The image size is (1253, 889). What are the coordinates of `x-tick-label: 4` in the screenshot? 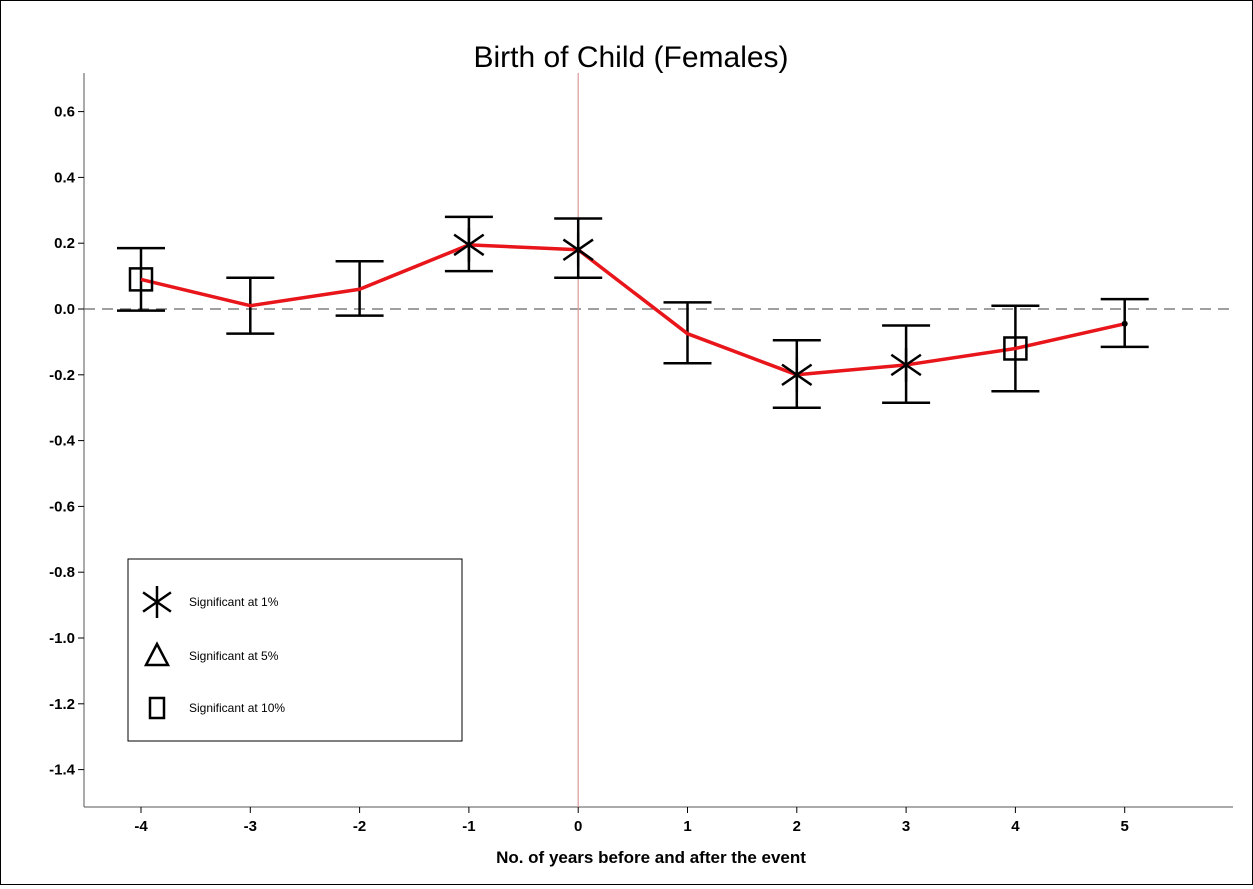 It's located at (1015, 826).